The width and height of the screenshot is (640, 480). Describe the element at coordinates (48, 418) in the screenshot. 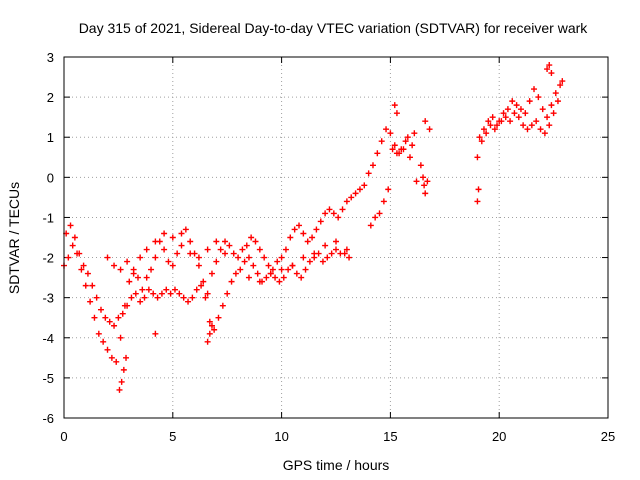

I see `y-tick-label: -6` at that location.